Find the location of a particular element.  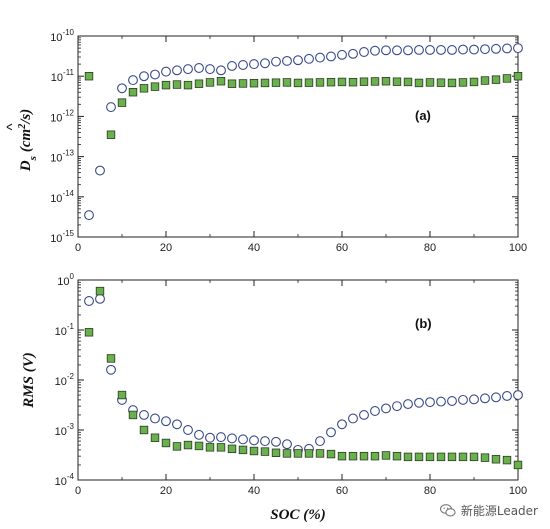

x-axis-title: SOC (%) is located at coordinates (297, 515).